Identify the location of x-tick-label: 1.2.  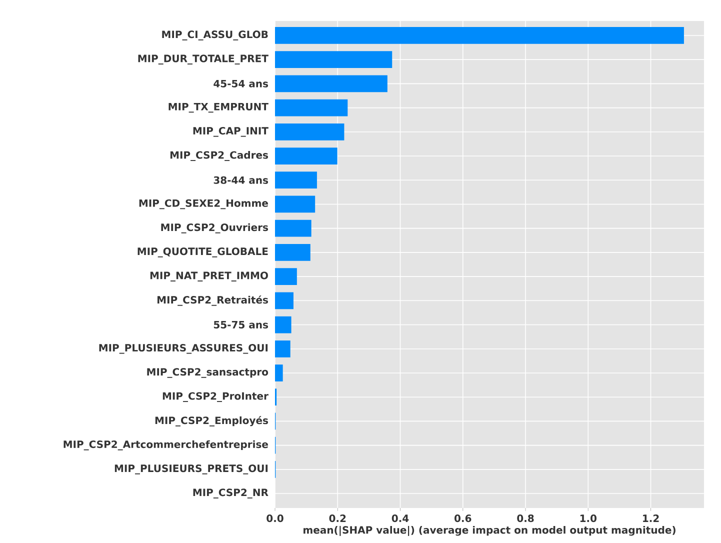
(651, 518).